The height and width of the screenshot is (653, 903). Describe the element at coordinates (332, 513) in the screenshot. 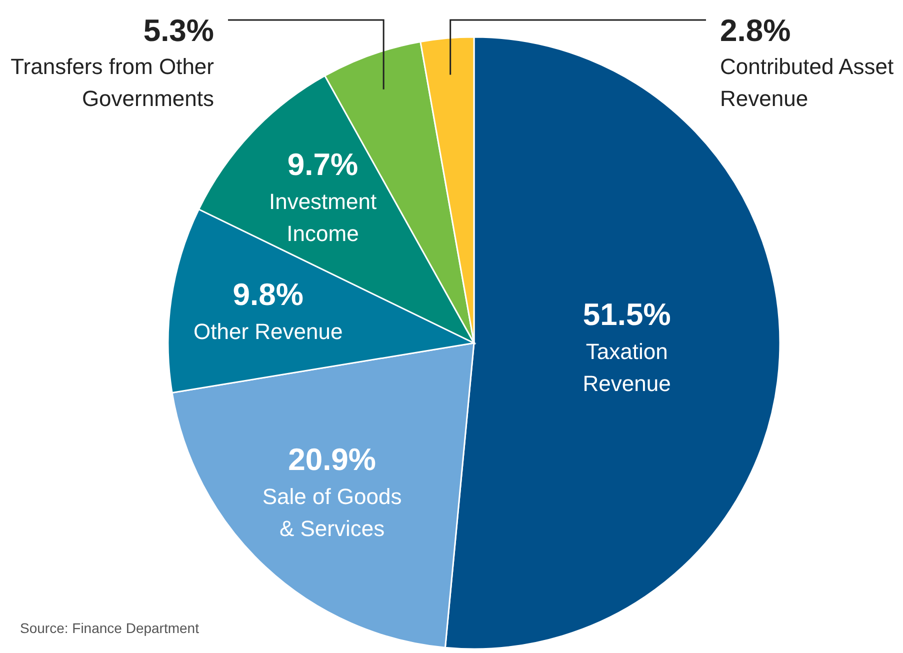

I see `slice-label: Sale of Goods & Services` at that location.